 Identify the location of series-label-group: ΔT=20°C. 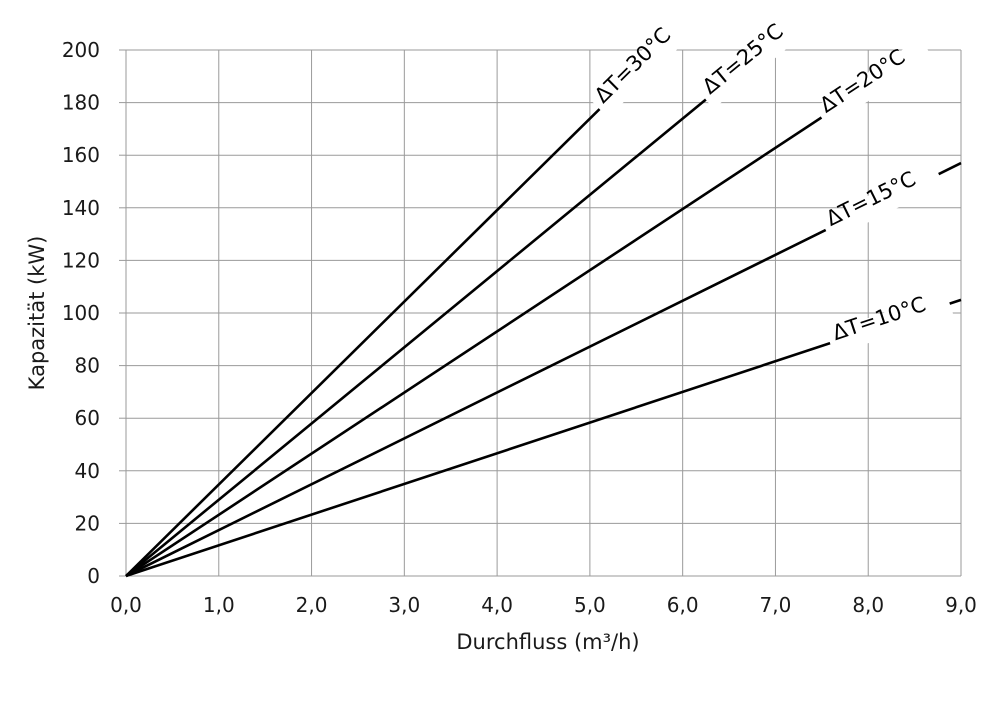
(874, 83).